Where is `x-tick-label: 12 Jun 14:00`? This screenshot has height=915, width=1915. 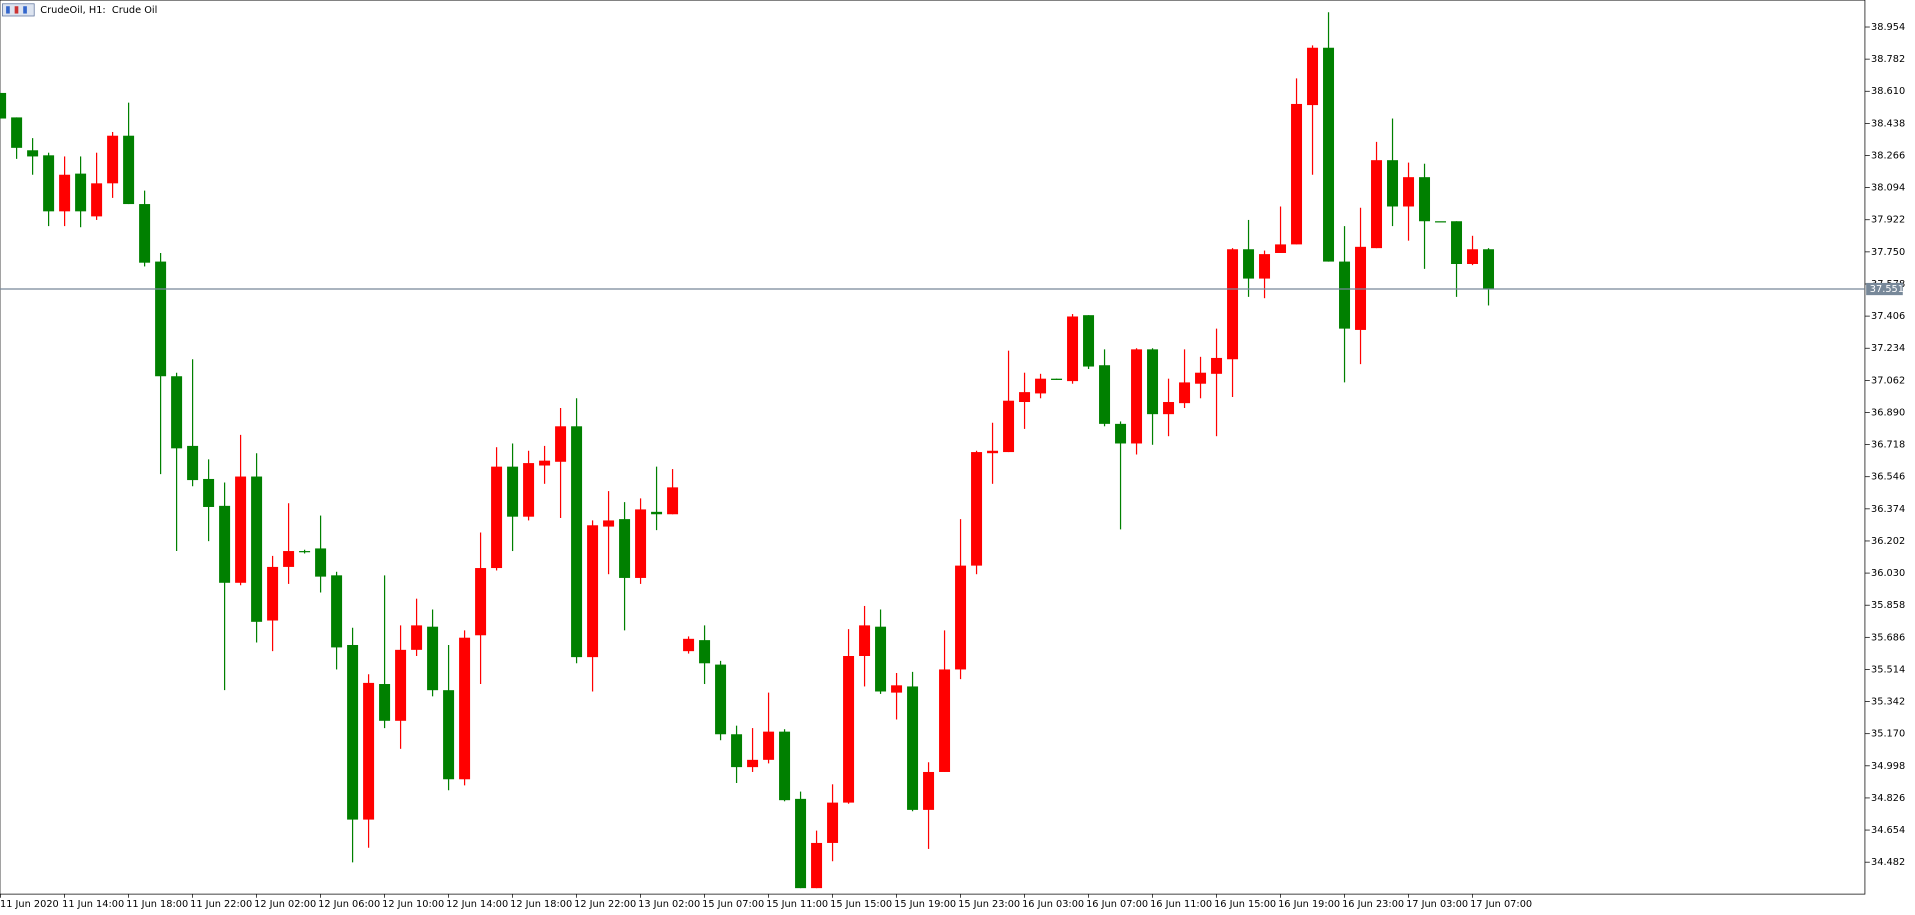 x-tick-label: 12 Jun 14:00 is located at coordinates (477, 904).